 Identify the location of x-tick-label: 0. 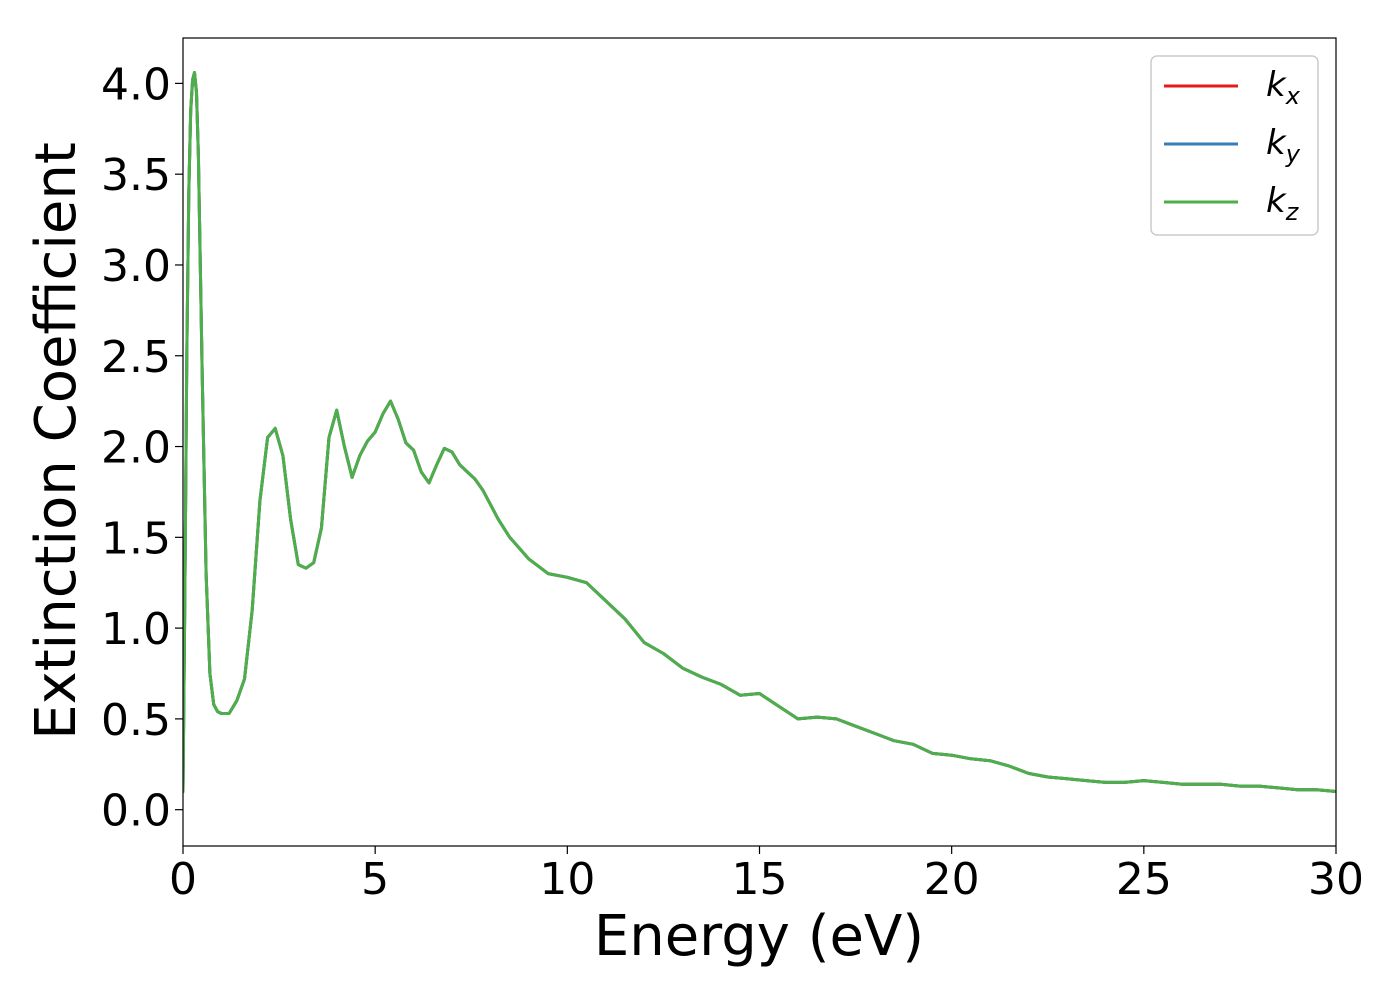
(183, 879).